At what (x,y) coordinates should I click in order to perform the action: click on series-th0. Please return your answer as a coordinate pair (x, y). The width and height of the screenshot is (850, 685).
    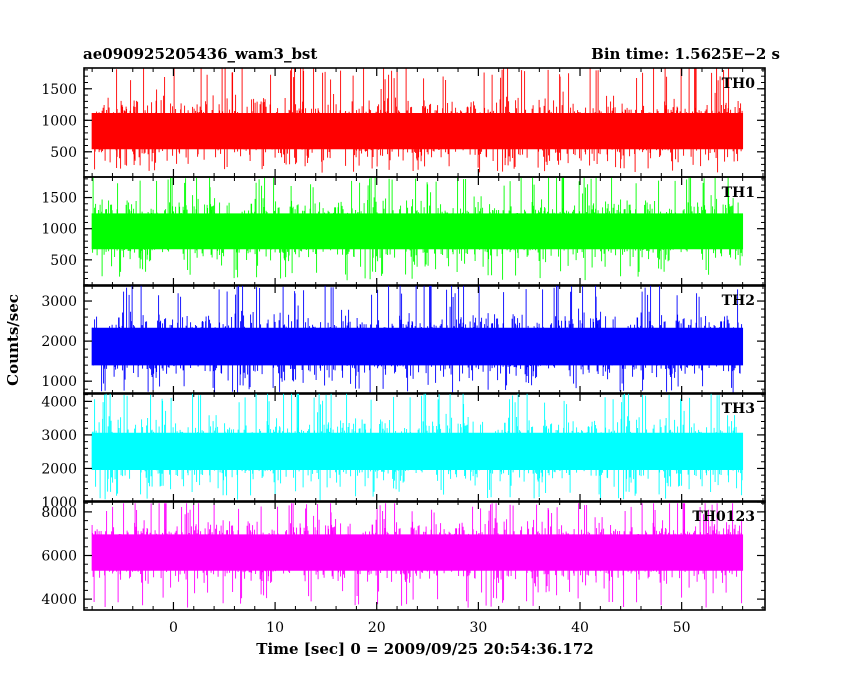
    Looking at the image, I should click on (417, 120).